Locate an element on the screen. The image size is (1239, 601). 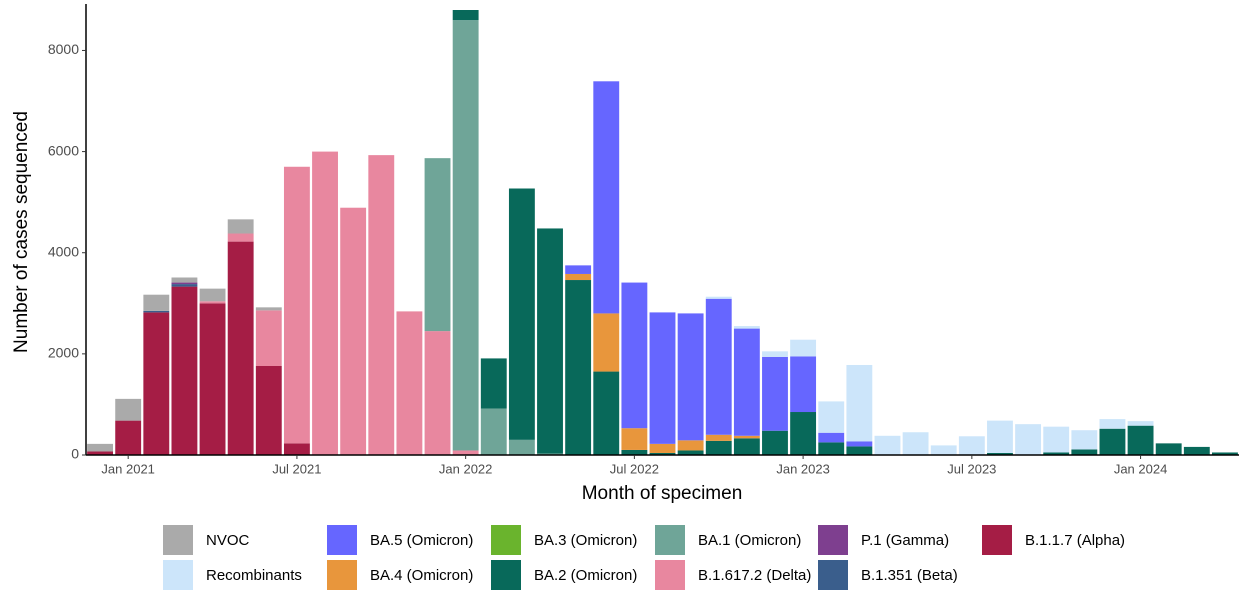
x-tick-label: Jan 2022 is located at coordinates (466, 468).